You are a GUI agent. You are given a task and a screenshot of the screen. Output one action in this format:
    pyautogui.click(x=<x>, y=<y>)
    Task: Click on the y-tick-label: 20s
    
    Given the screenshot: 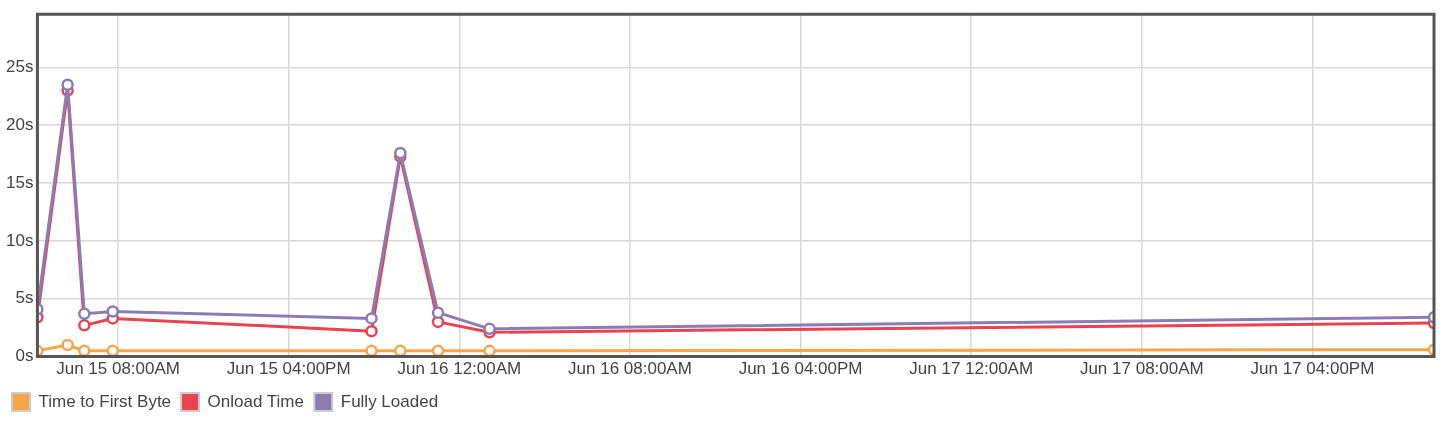 What is the action you would take?
    pyautogui.click(x=19, y=124)
    